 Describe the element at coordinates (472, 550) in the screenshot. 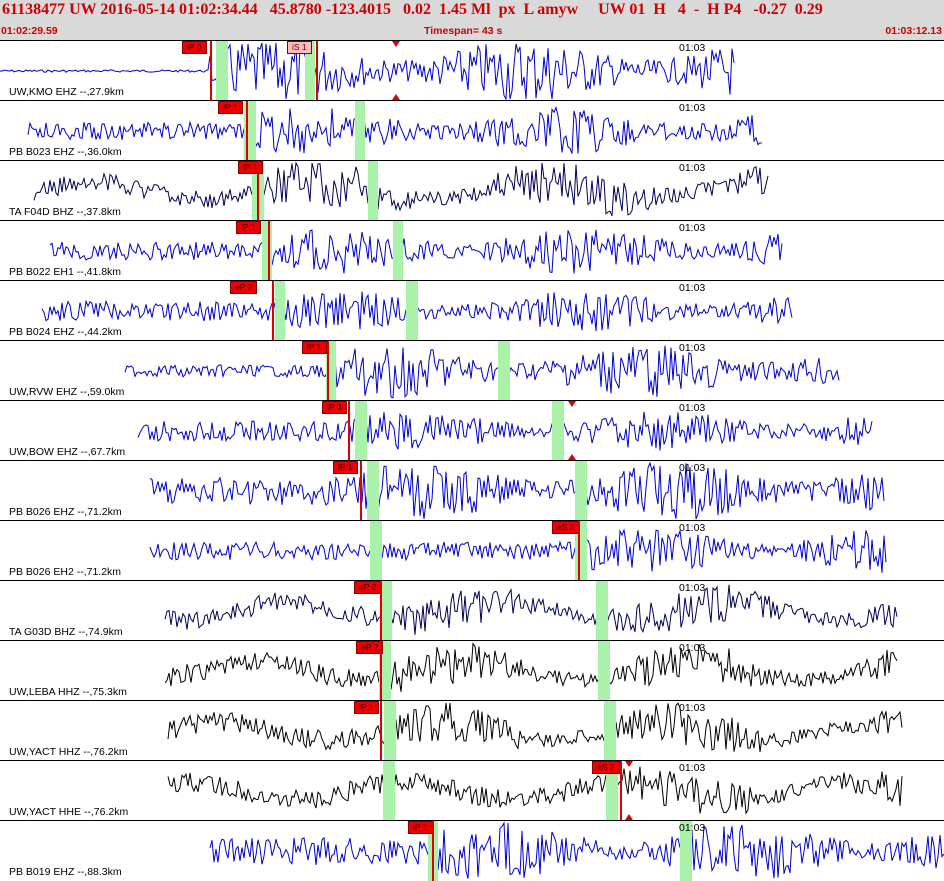

I see `trace-row: 01:03 PB B026 EH2 --,71.2km eS 2` at that location.